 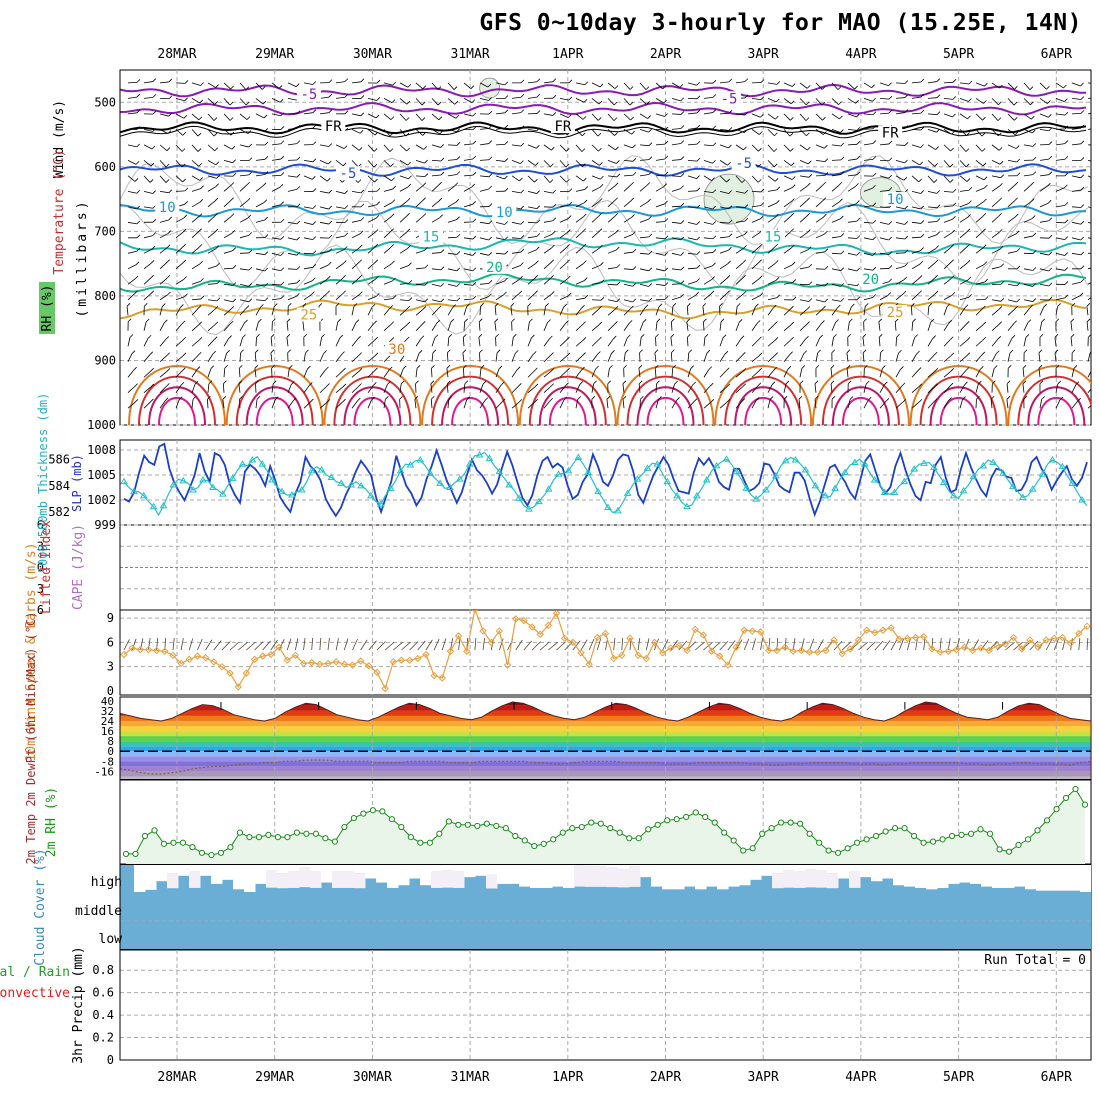 I want to click on temp-2m-line, so click(x=605, y=740).